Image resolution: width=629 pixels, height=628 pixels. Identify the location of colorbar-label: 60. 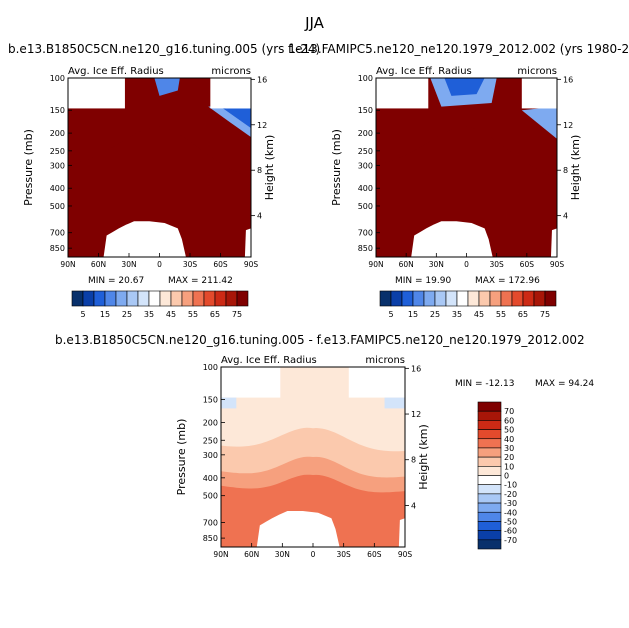
(509, 420).